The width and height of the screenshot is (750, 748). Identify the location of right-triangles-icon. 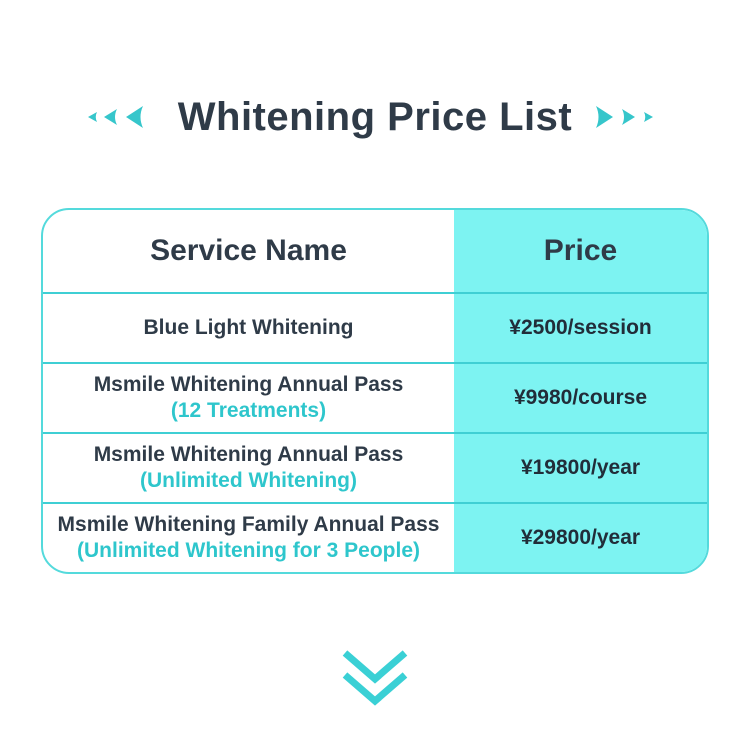
(625, 117).